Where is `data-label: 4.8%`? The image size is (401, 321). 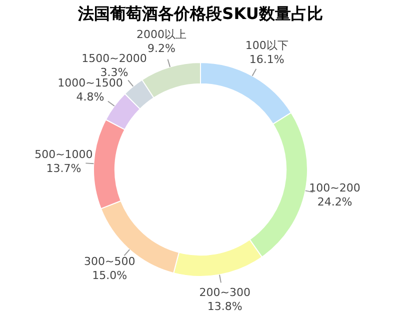
data-label: 4.8% is located at coordinates (90, 97).